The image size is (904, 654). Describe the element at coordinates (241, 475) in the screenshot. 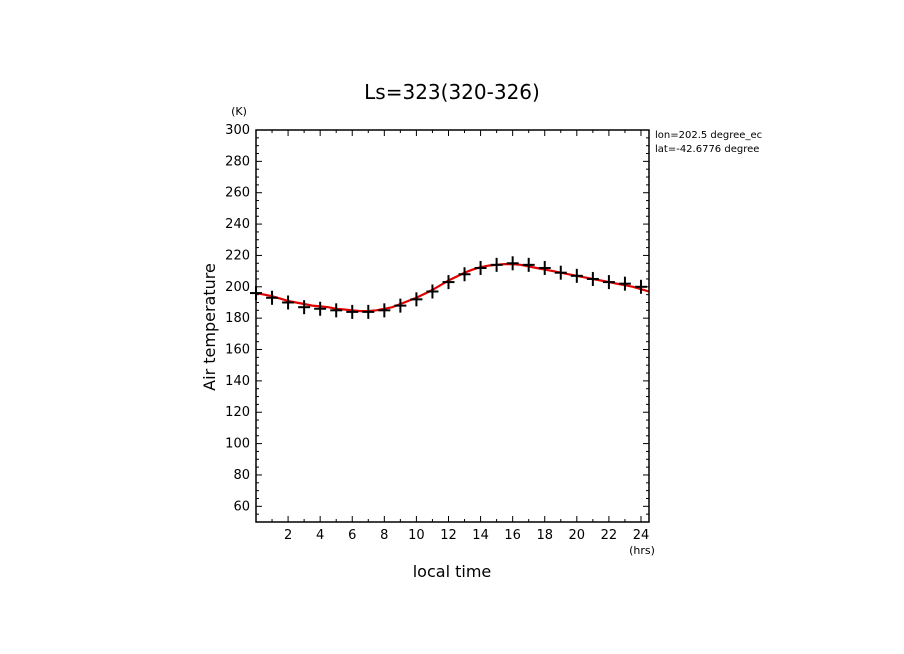

I see `y-tick-label: 80` at that location.